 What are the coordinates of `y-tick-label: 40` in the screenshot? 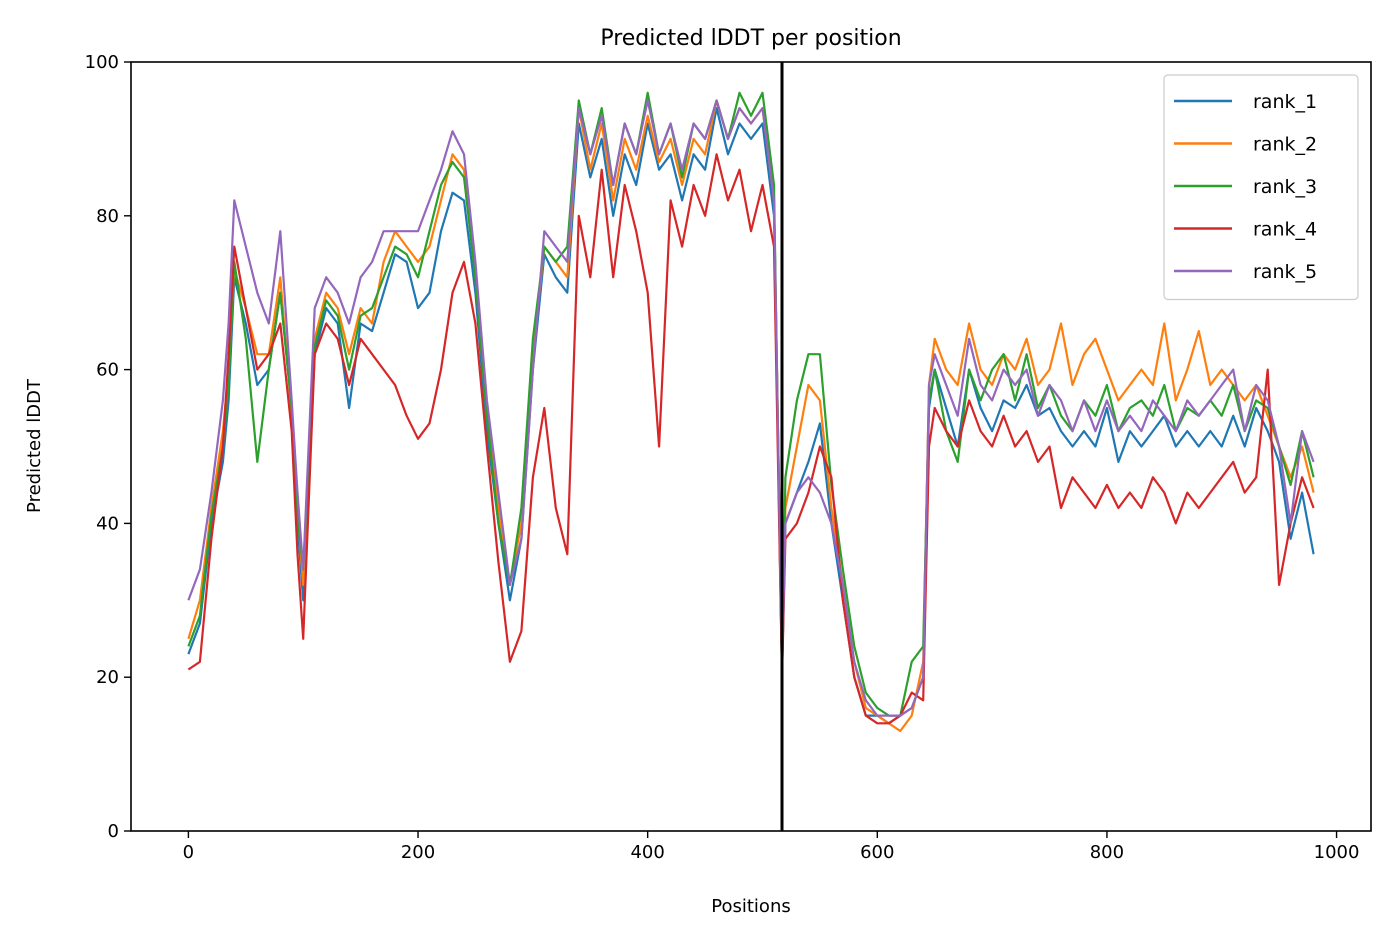 It's located at (107, 523).